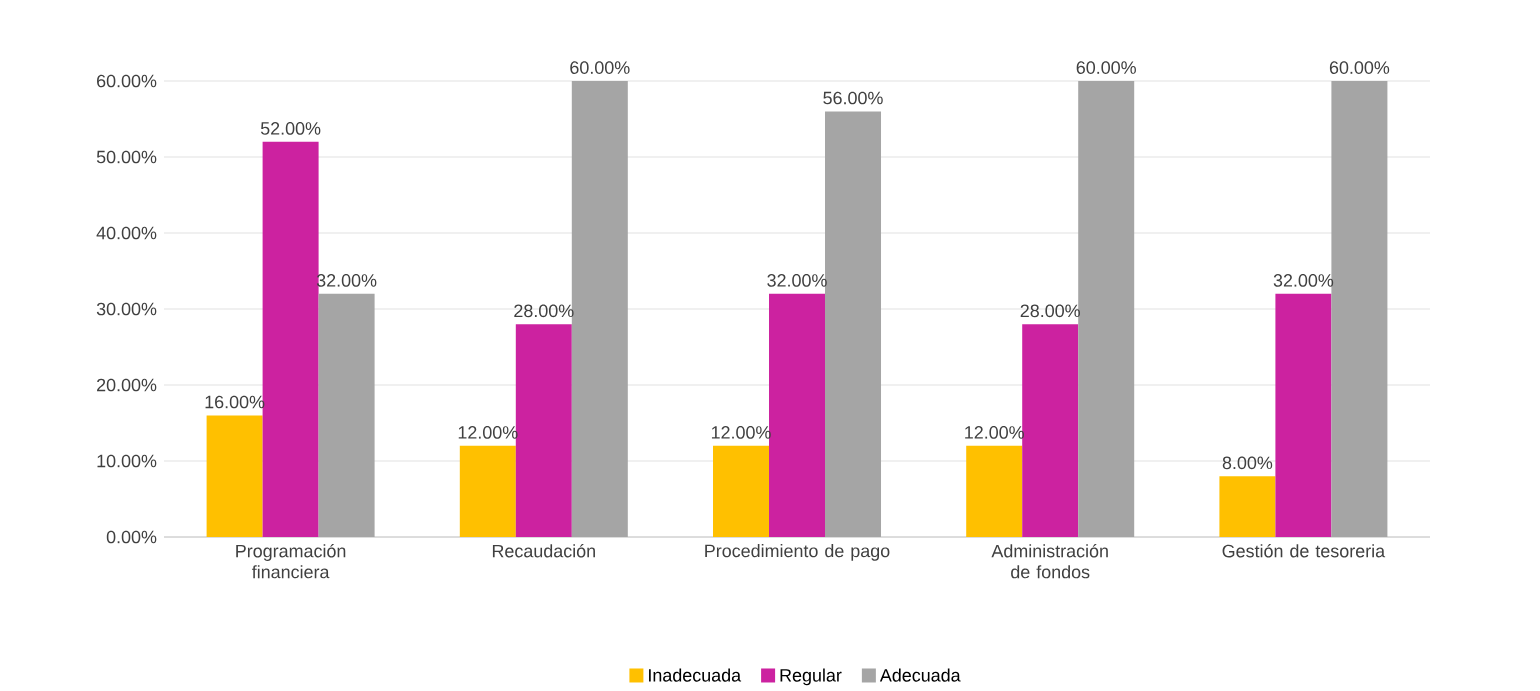 This screenshot has height=691, width=1540. I want to click on y-tick-label: 10.00%, so click(127, 461).